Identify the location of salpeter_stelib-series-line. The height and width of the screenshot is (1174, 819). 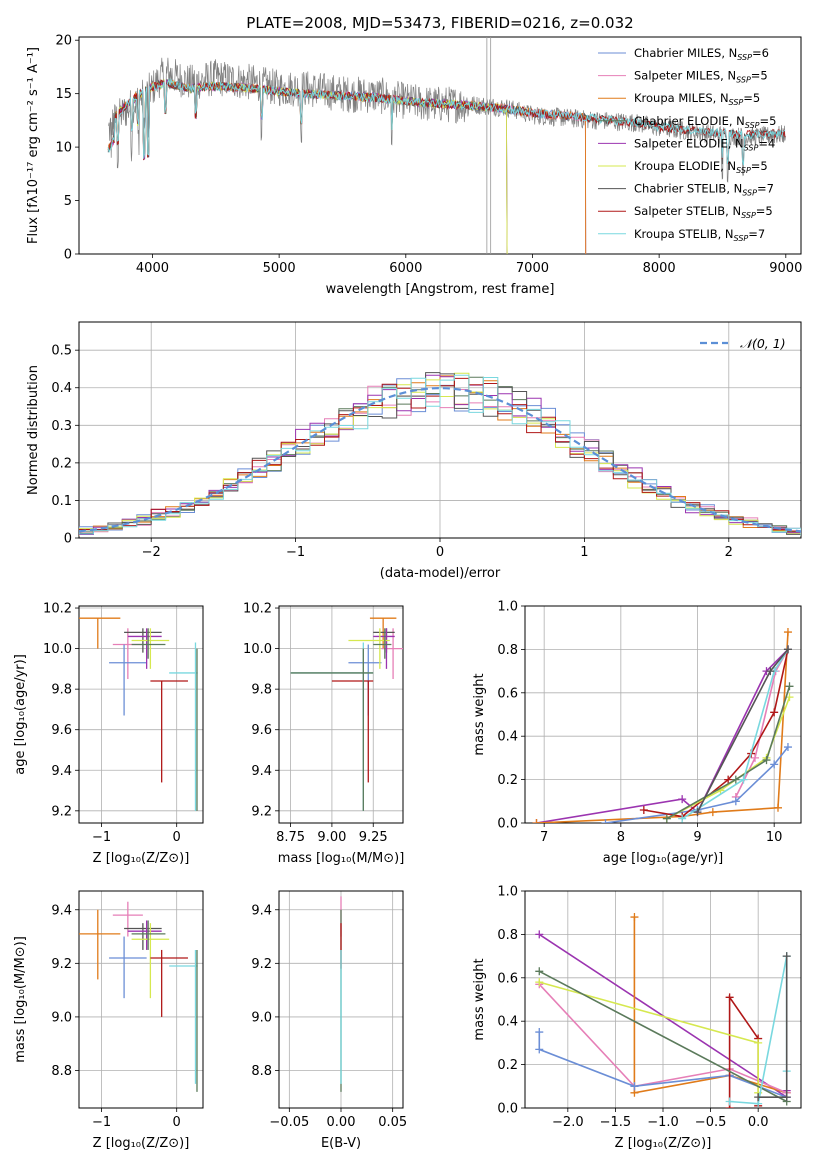
(716, 733).